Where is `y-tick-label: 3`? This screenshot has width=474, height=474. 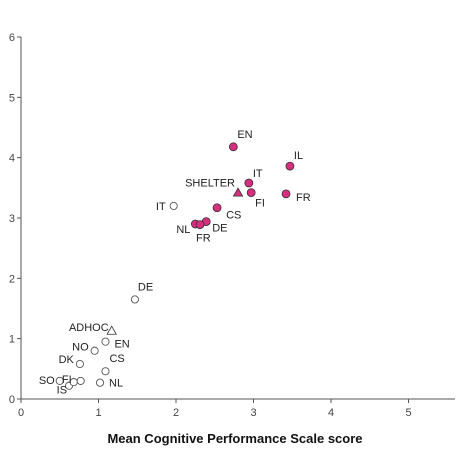
y-tick-label: 3 is located at coordinates (12, 219).